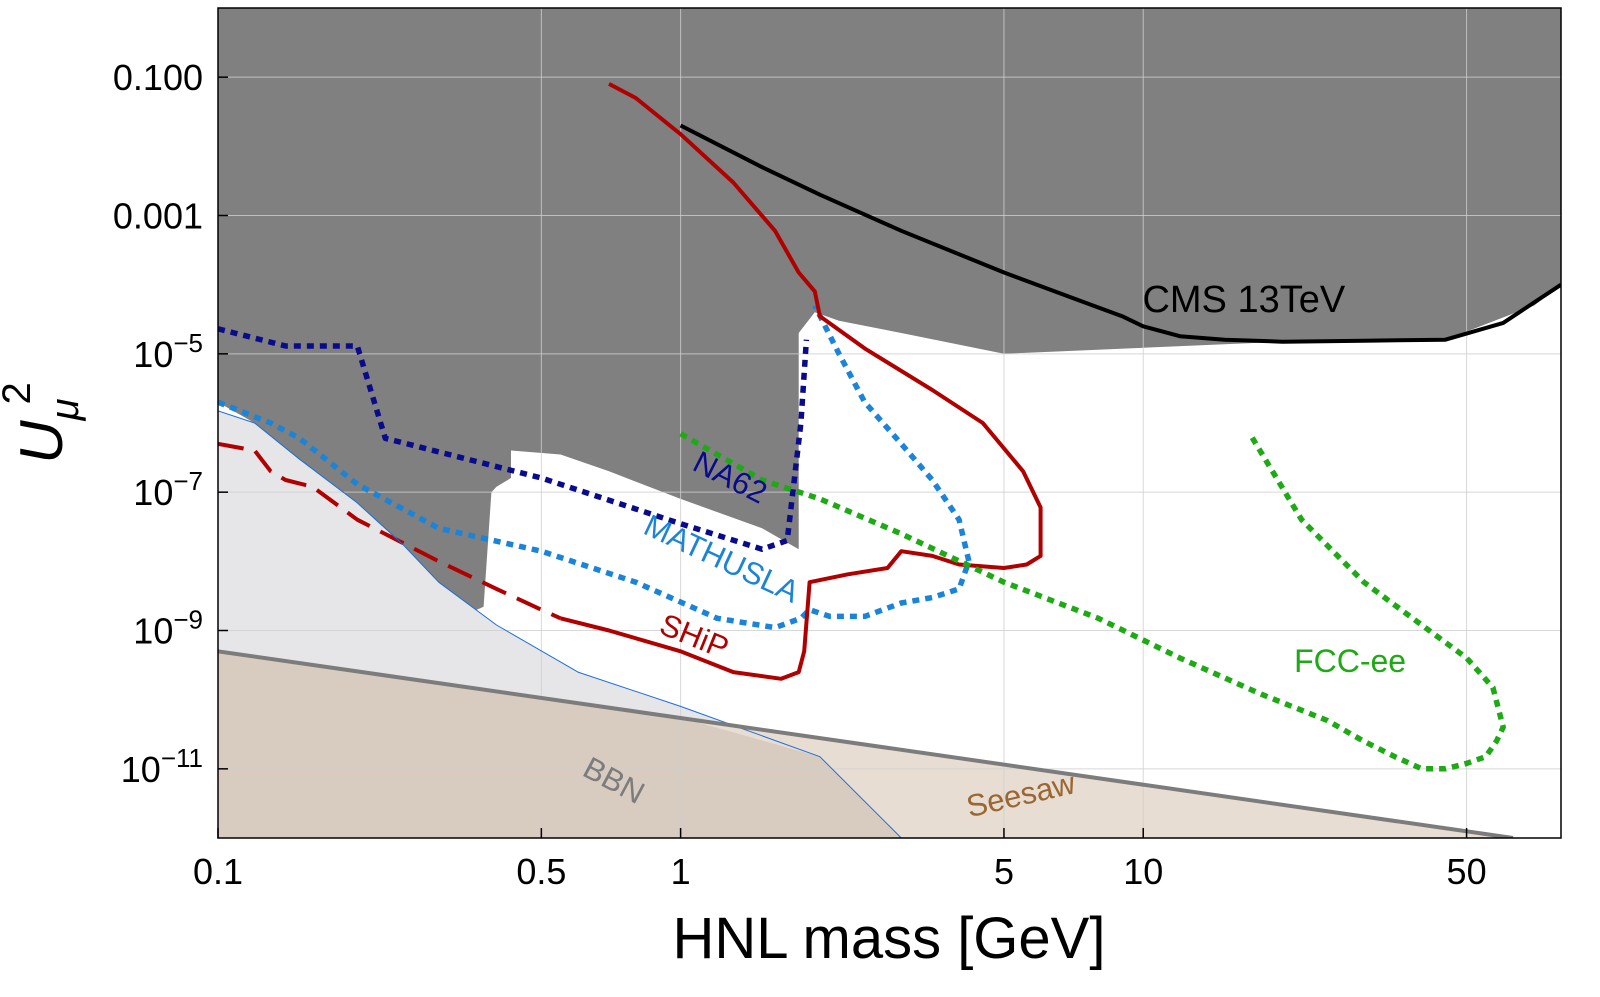 This screenshot has width=1600, height=997. Describe the element at coordinates (65, 409) in the screenshot. I see `y-axis-label-sub: μ` at that location.